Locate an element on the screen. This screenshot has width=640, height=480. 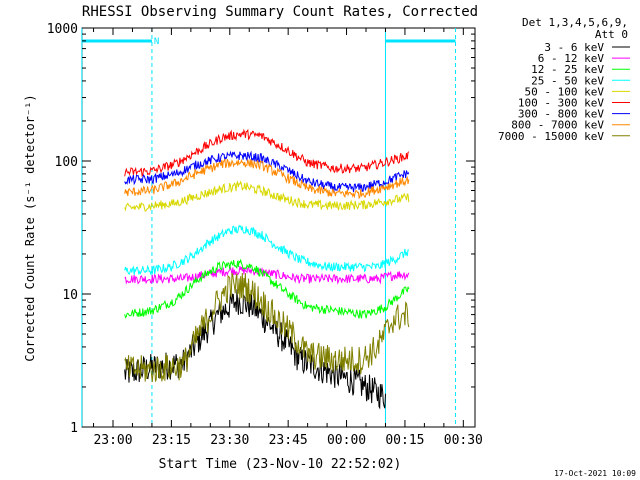
footer-date: 17-Oct-2021 10:09 is located at coordinates (595, 473).